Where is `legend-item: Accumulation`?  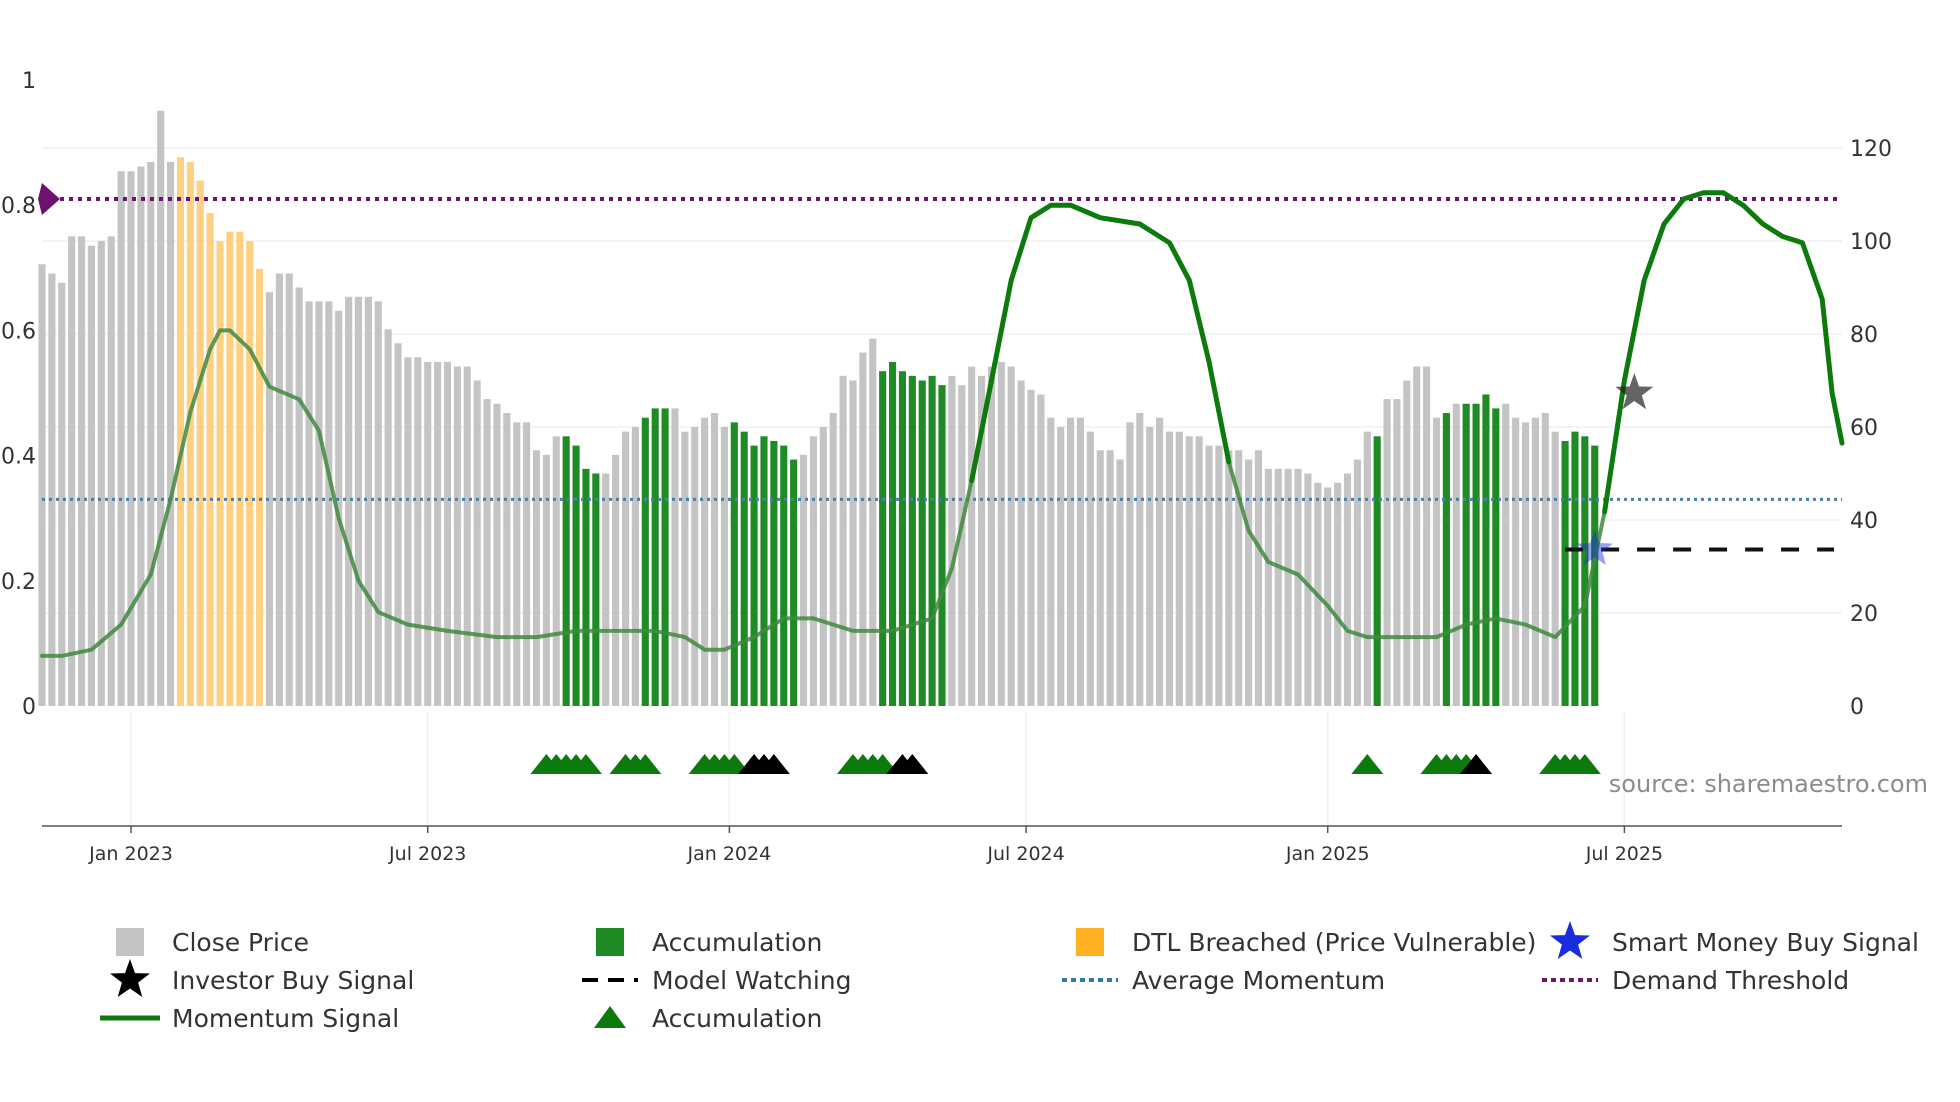
legend-item: Accumulation is located at coordinates (709, 942).